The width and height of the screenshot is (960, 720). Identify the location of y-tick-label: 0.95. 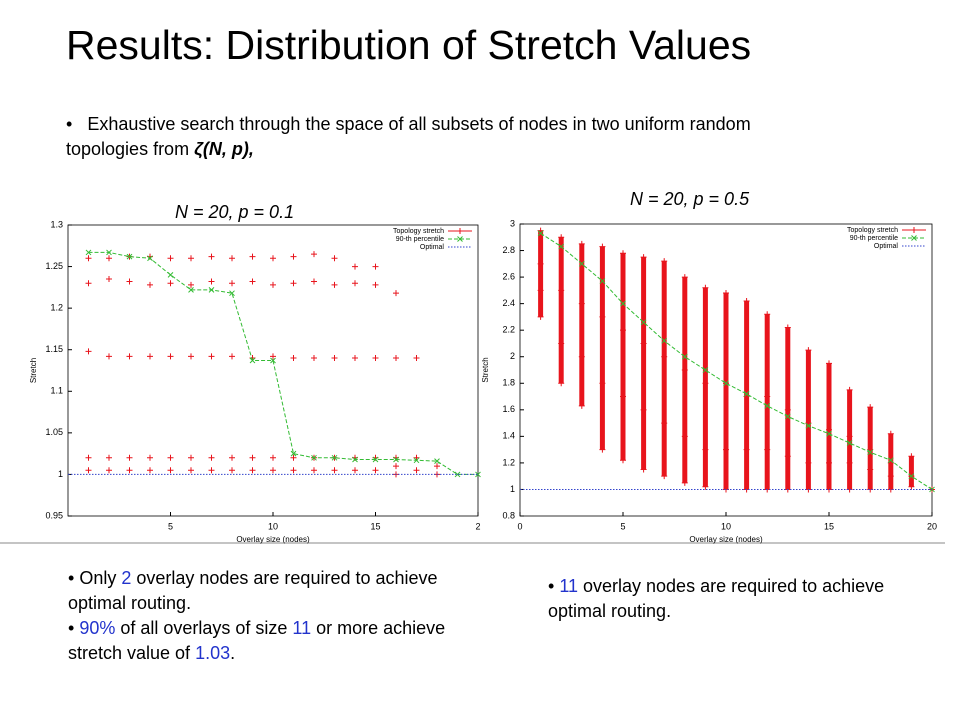
(54, 515).